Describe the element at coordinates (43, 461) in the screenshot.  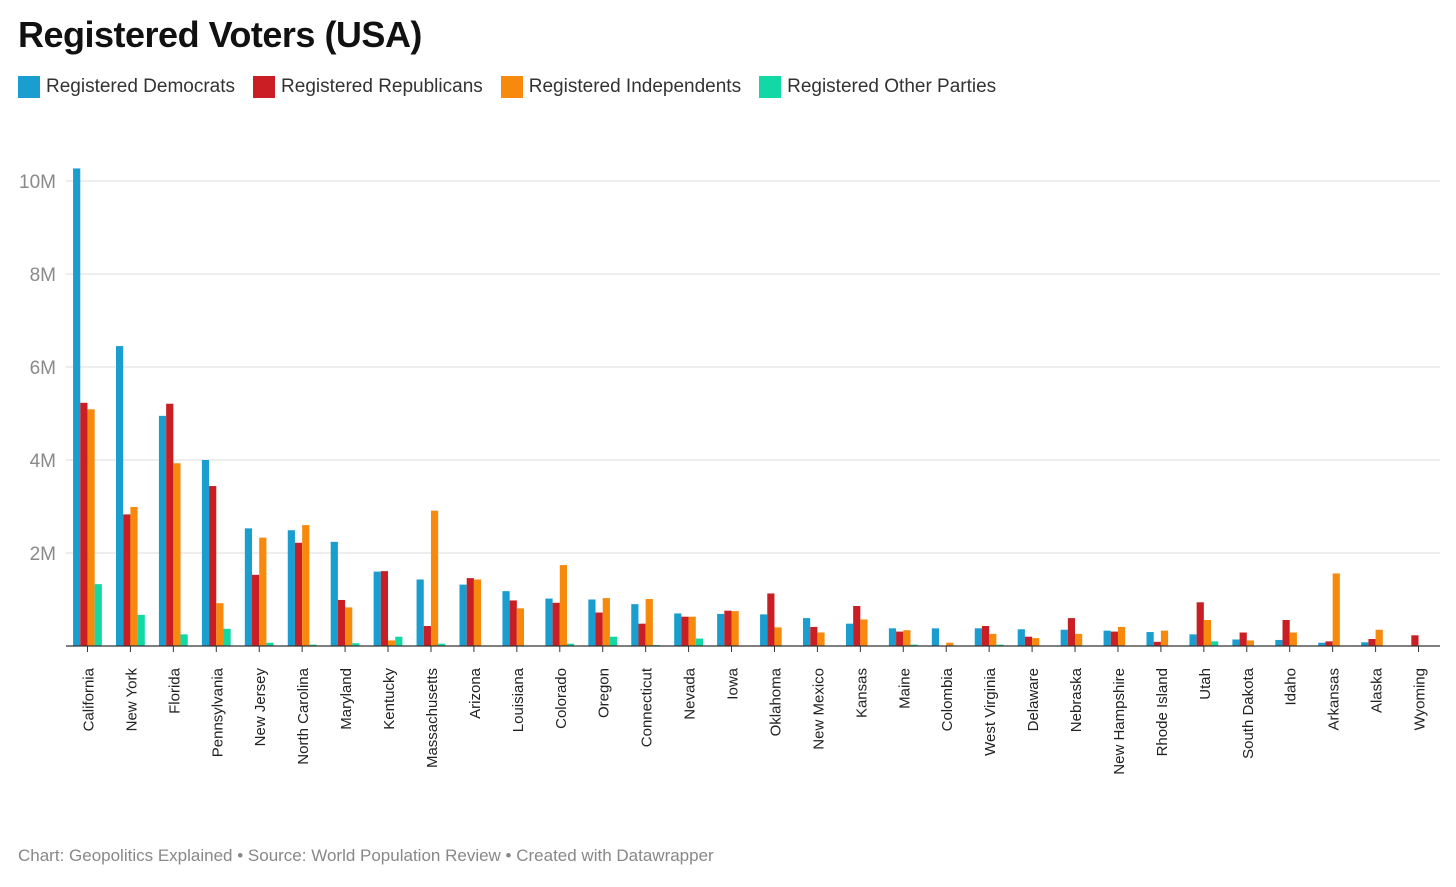
I see `y-tick-label: 4M` at that location.